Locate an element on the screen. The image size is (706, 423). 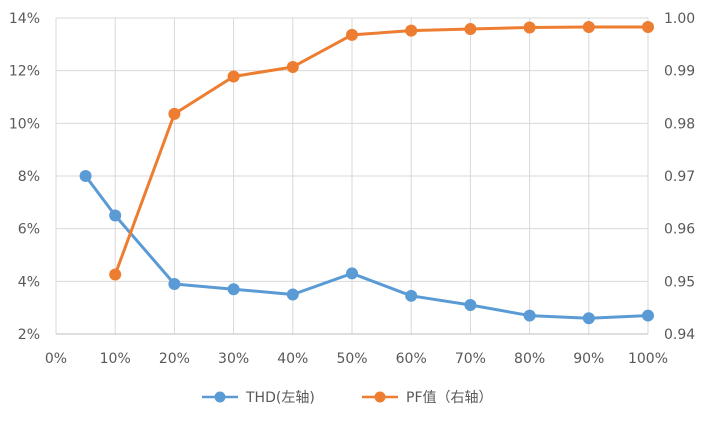
legend-label-pf: PF值（右轴） is located at coordinates (449, 398).